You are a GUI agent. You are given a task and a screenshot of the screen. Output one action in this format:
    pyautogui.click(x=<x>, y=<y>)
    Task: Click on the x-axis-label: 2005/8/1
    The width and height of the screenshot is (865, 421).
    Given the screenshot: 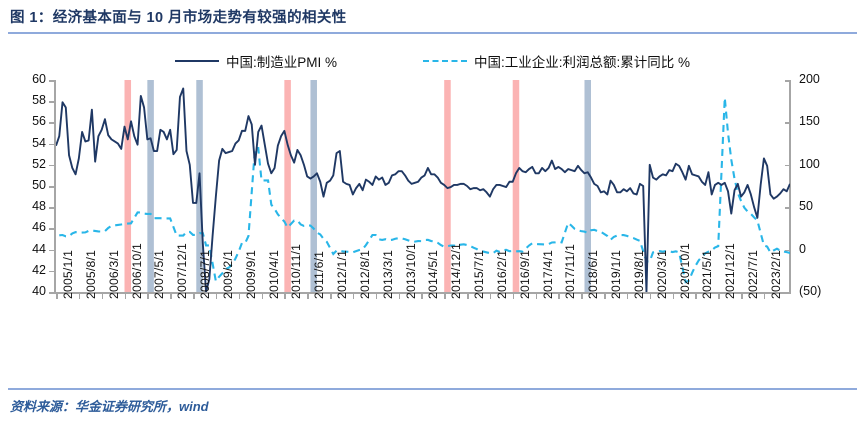 What is the action you would take?
    pyautogui.click(x=90, y=274)
    